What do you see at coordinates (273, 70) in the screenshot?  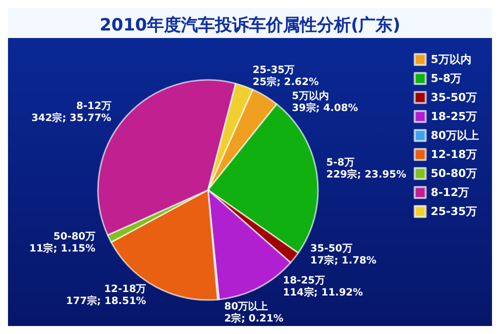 I see `slice-label: 25-35万` at bounding box center [273, 70].